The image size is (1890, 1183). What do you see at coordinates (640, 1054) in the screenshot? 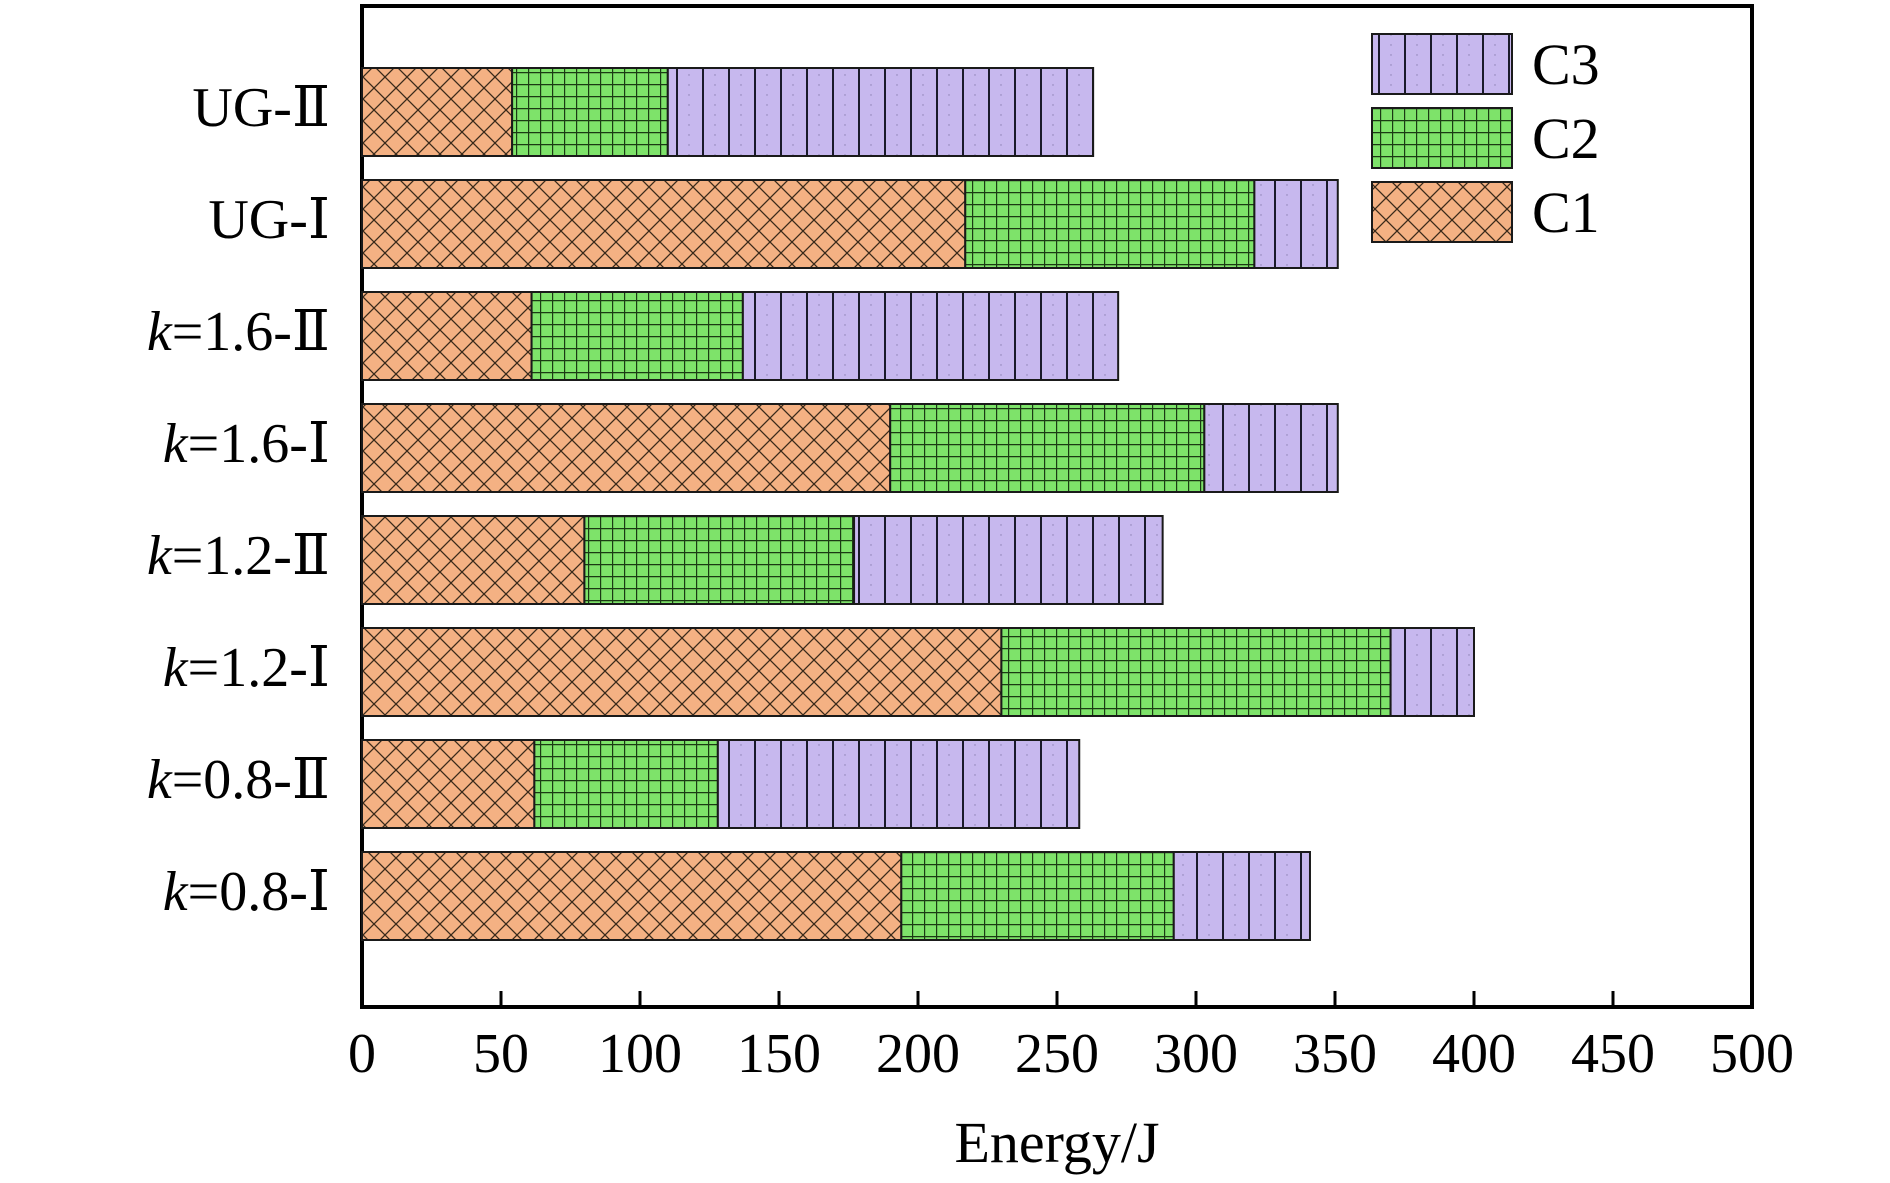
I see `x-tick-label: 100` at bounding box center [640, 1054].